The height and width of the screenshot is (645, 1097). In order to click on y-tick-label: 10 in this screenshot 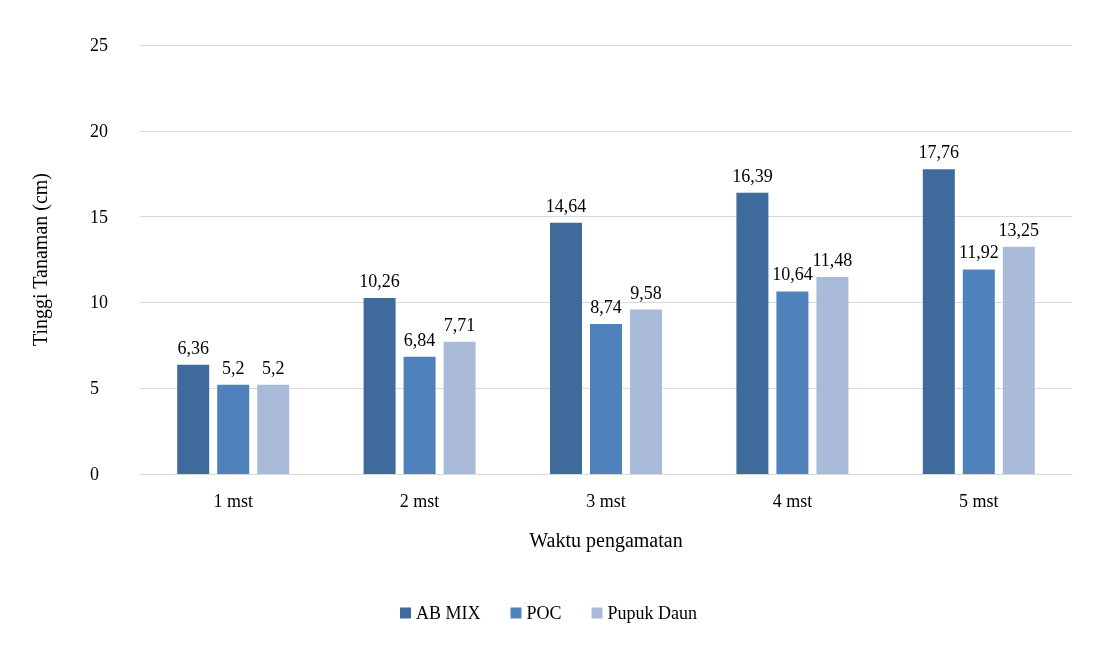, I will do `click(99, 302)`.